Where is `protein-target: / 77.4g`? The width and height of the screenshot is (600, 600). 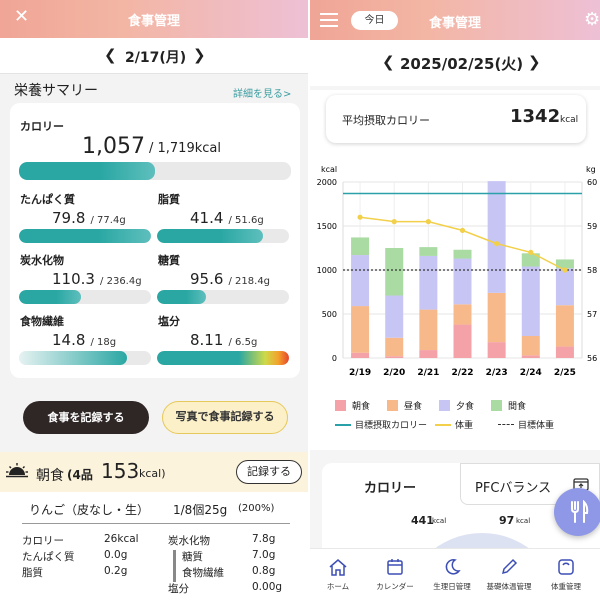 protein-target: / 77.4g is located at coordinates (108, 220).